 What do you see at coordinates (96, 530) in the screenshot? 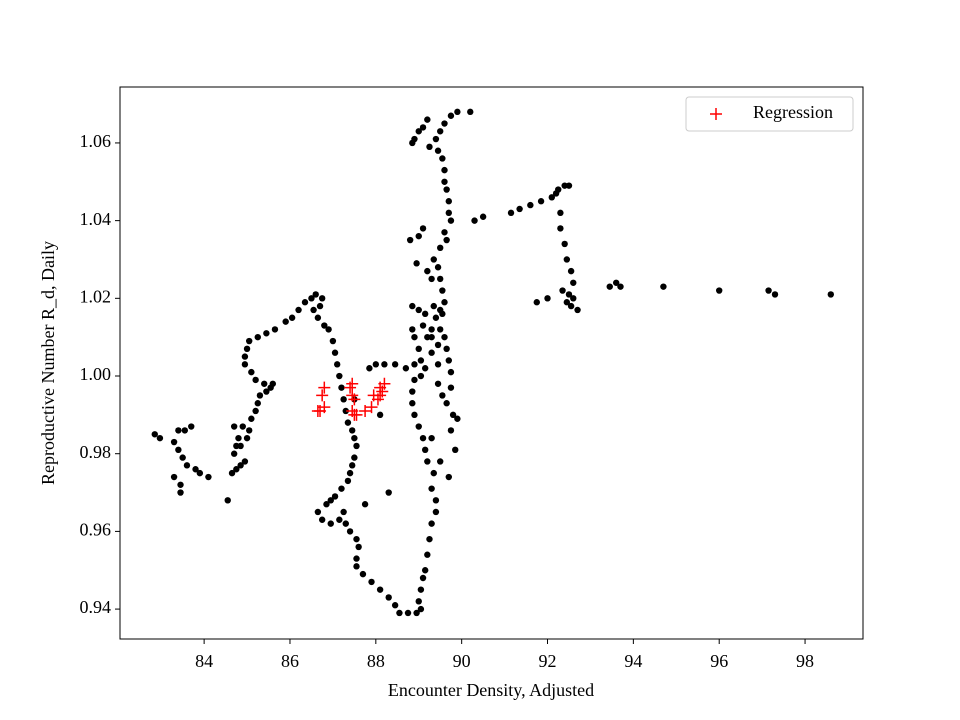
I see `y-tick-label: 0.96` at bounding box center [96, 530].